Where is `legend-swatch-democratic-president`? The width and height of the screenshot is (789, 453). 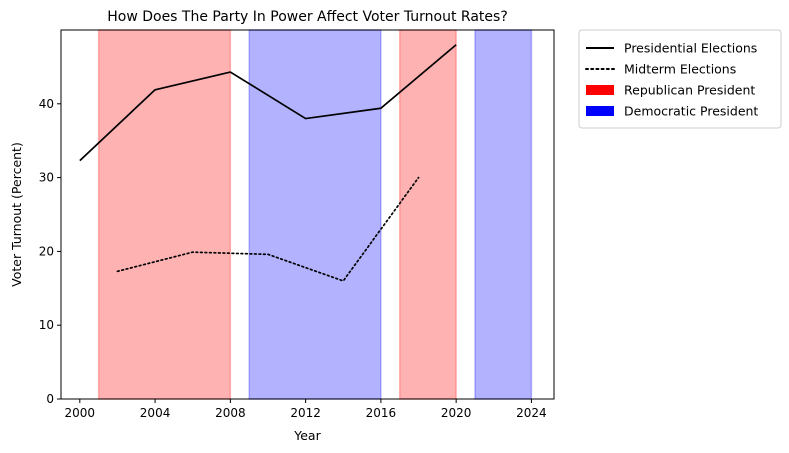
legend-swatch-democratic-president is located at coordinates (600, 111).